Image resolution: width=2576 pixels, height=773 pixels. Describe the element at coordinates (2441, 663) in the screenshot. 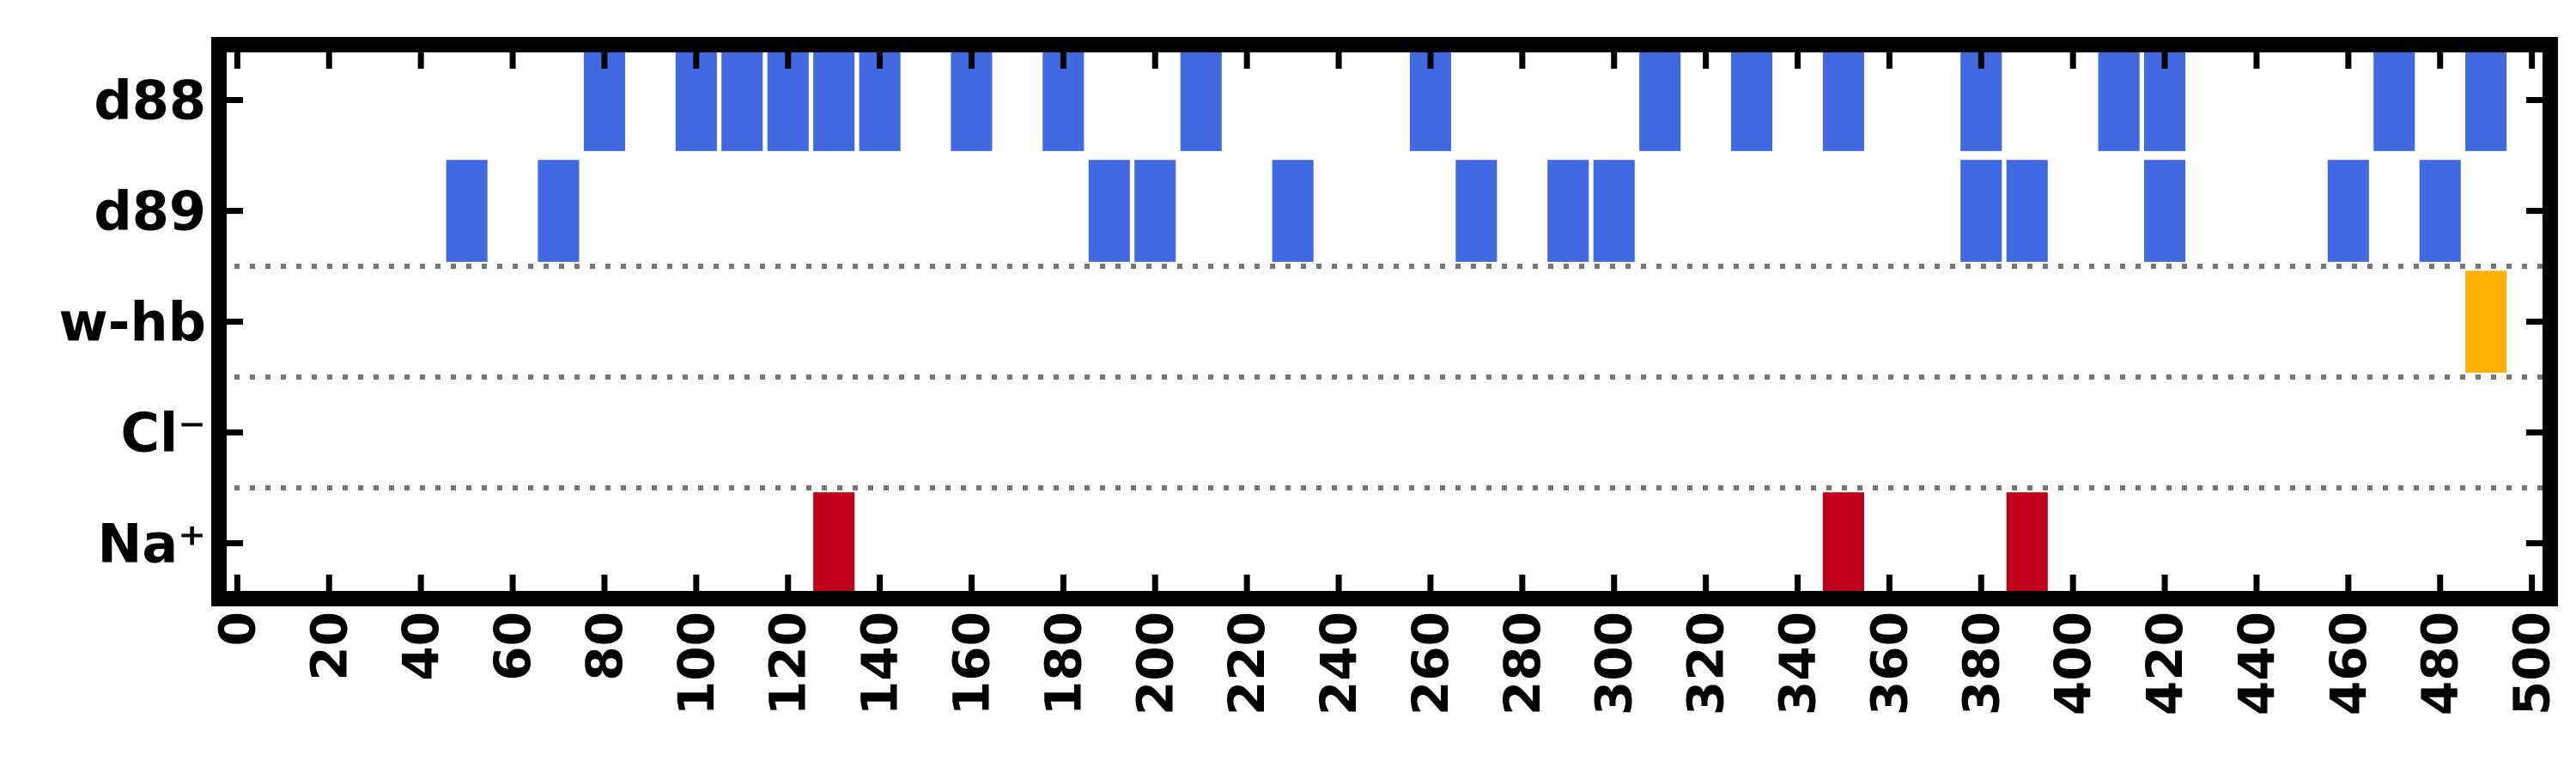

I see `x-tick-label: 480` at that location.